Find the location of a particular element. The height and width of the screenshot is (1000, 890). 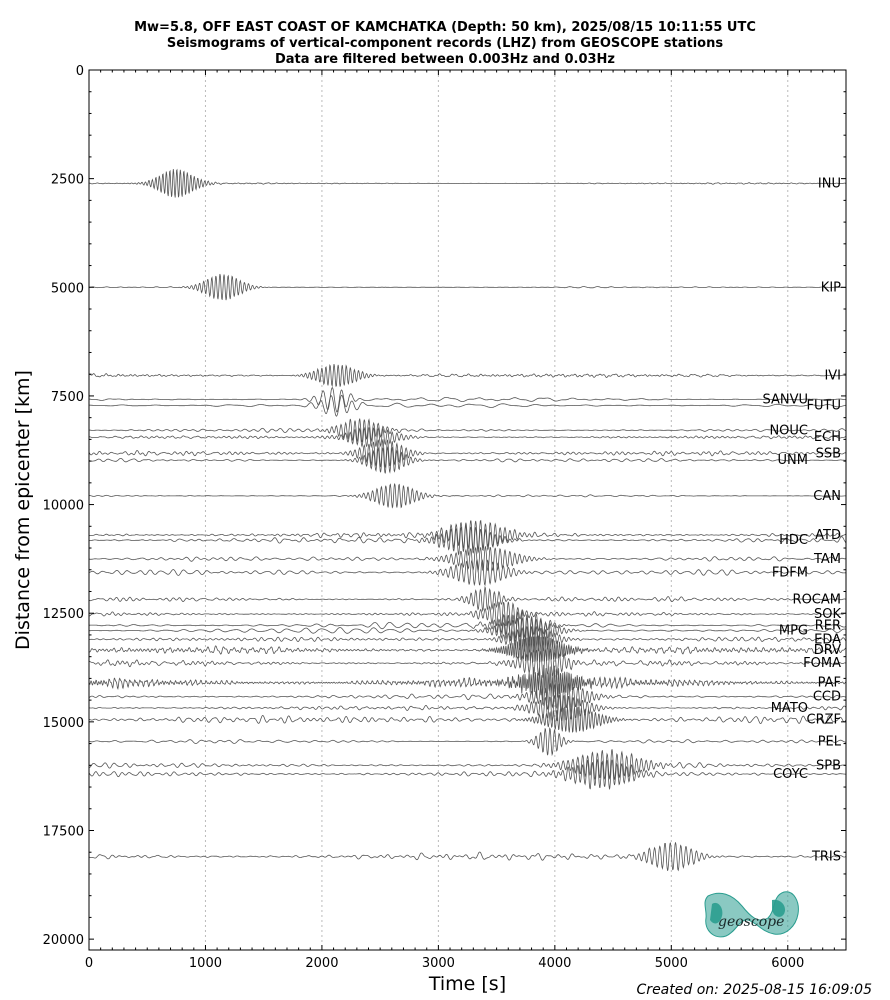

station-label-sok: SOK is located at coordinates (827, 614).